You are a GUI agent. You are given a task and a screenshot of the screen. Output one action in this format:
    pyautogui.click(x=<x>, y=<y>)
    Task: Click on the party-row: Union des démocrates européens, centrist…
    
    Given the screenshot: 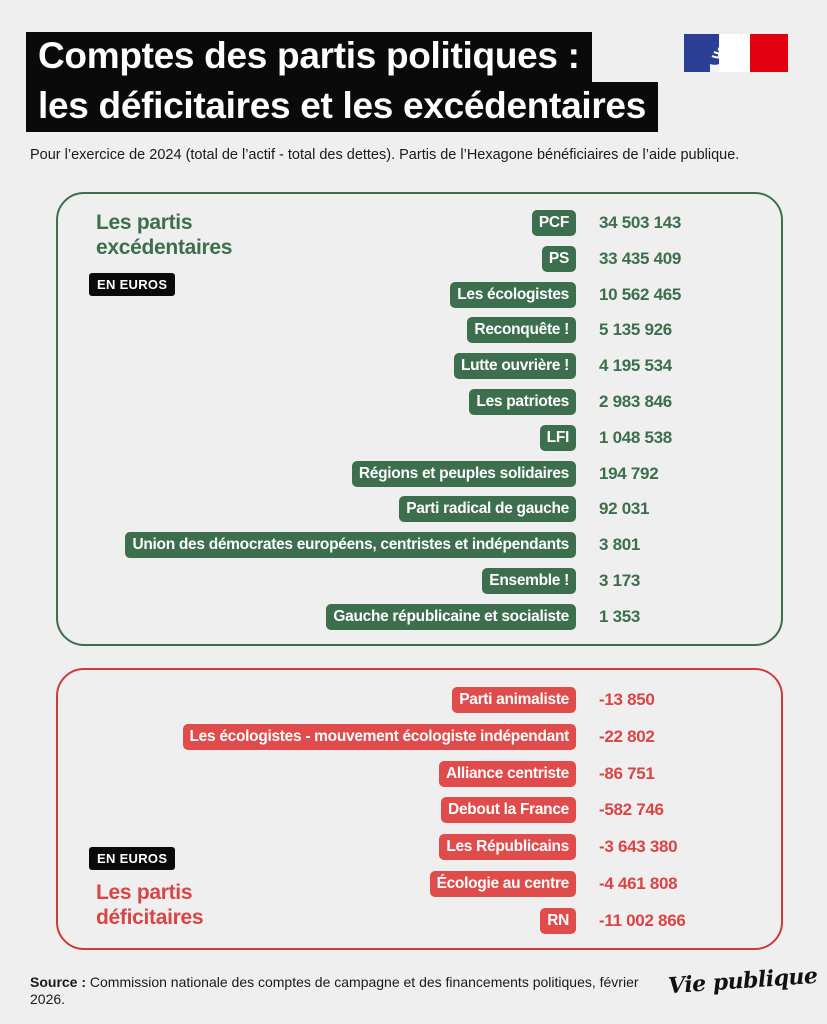 What is the action you would take?
    pyautogui.click(x=419, y=545)
    